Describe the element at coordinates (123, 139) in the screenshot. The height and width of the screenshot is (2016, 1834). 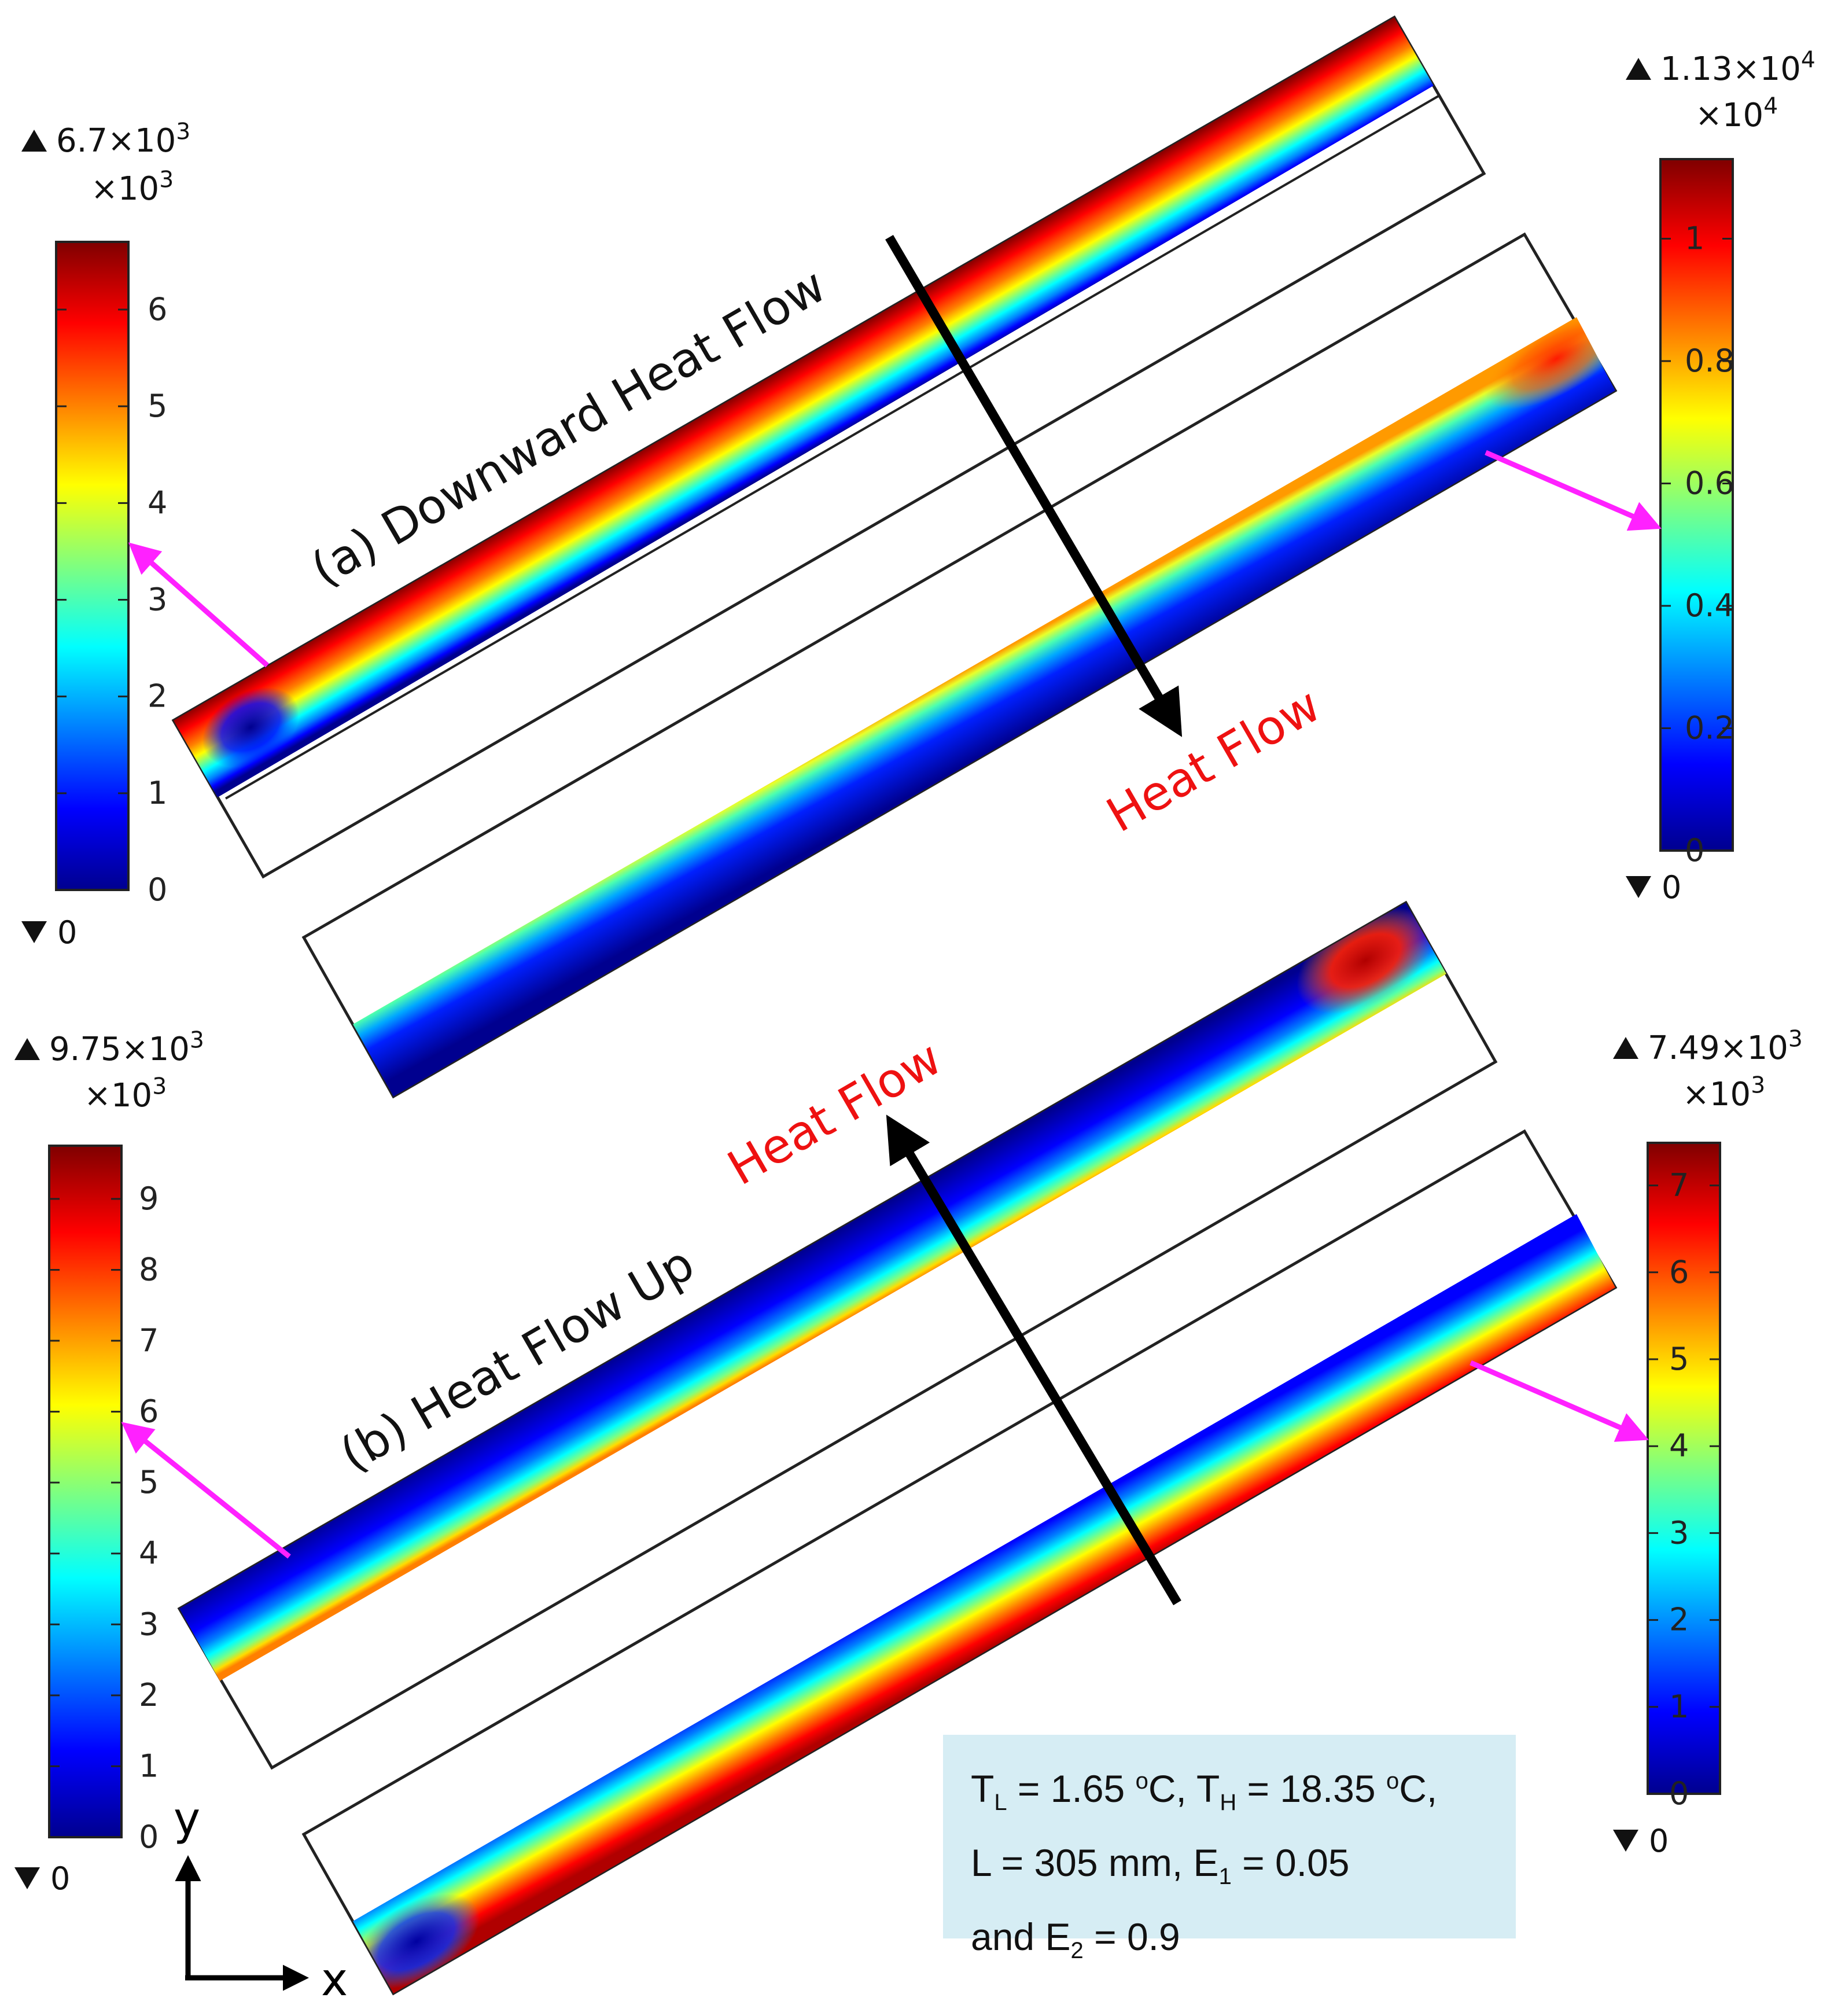
I see `panel-a-left-colorbar-max-label: 6.7×103` at that location.